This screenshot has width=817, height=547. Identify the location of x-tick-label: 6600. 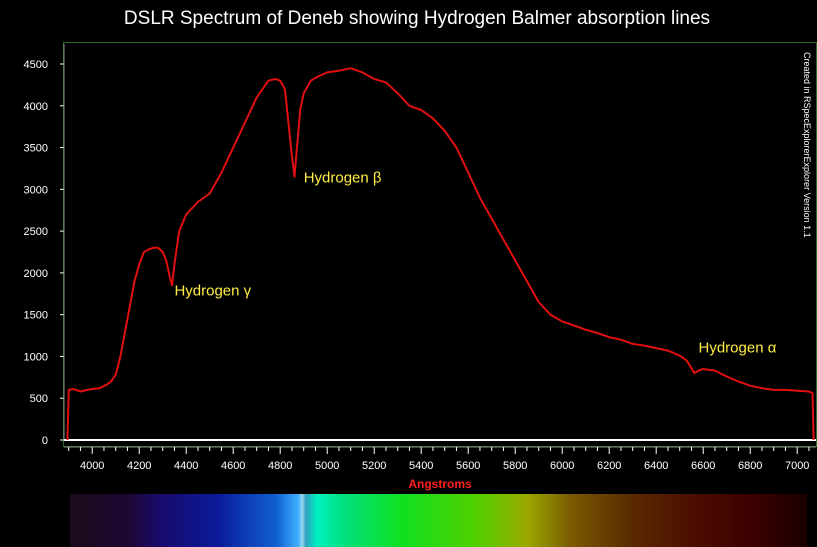
(703, 466).